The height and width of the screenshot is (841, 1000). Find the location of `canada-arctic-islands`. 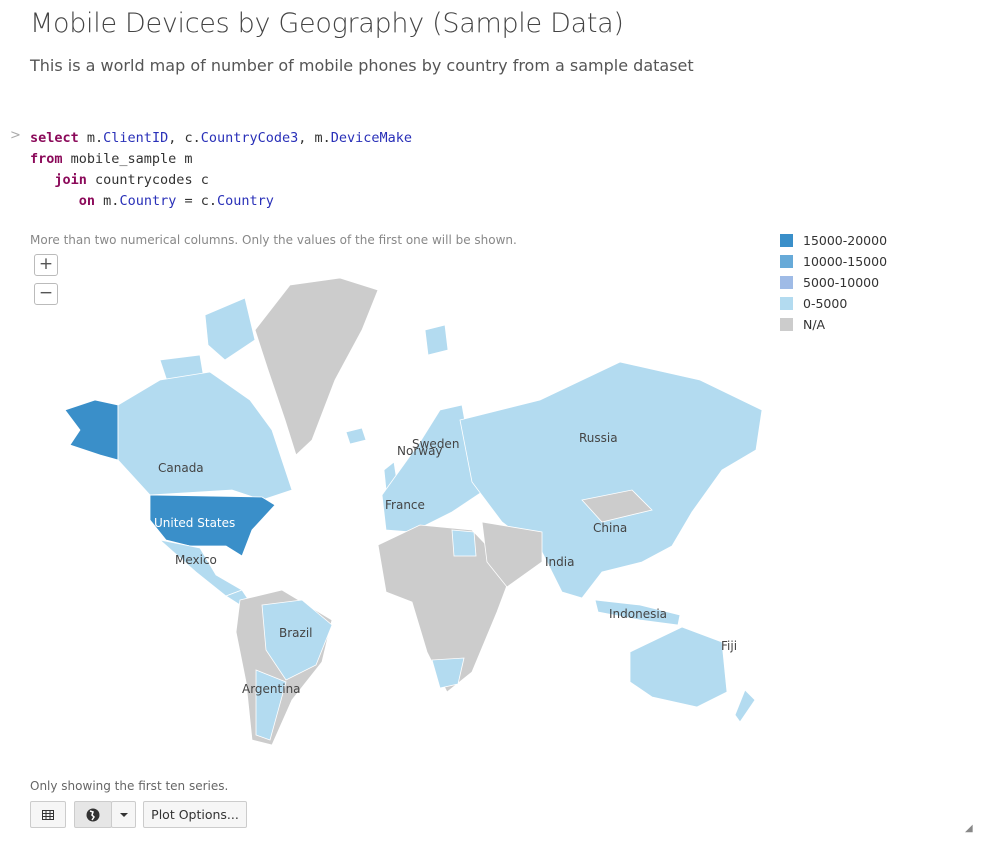

canada-arctic-islands is located at coordinates (230, 329).